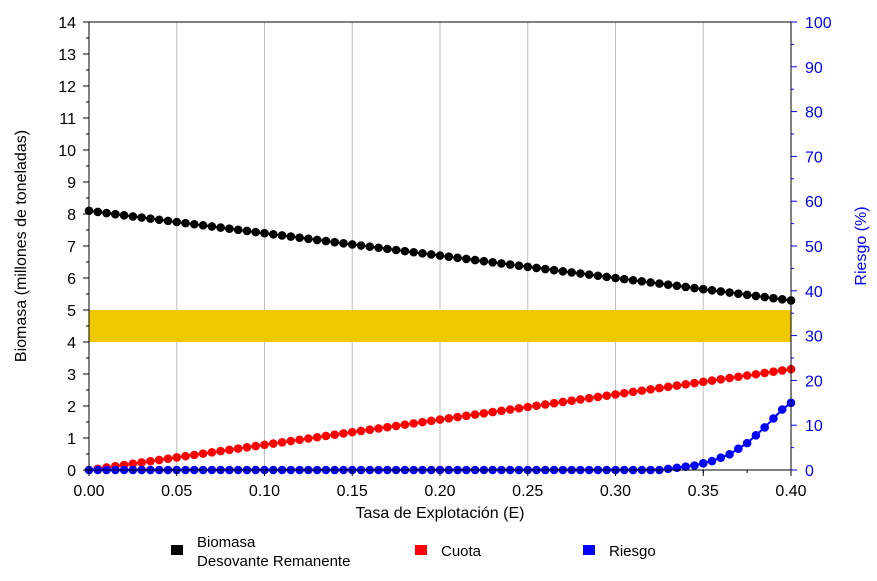 This screenshot has height=581, width=877. I want to click on y-right-tick-label: 0, so click(809, 471).